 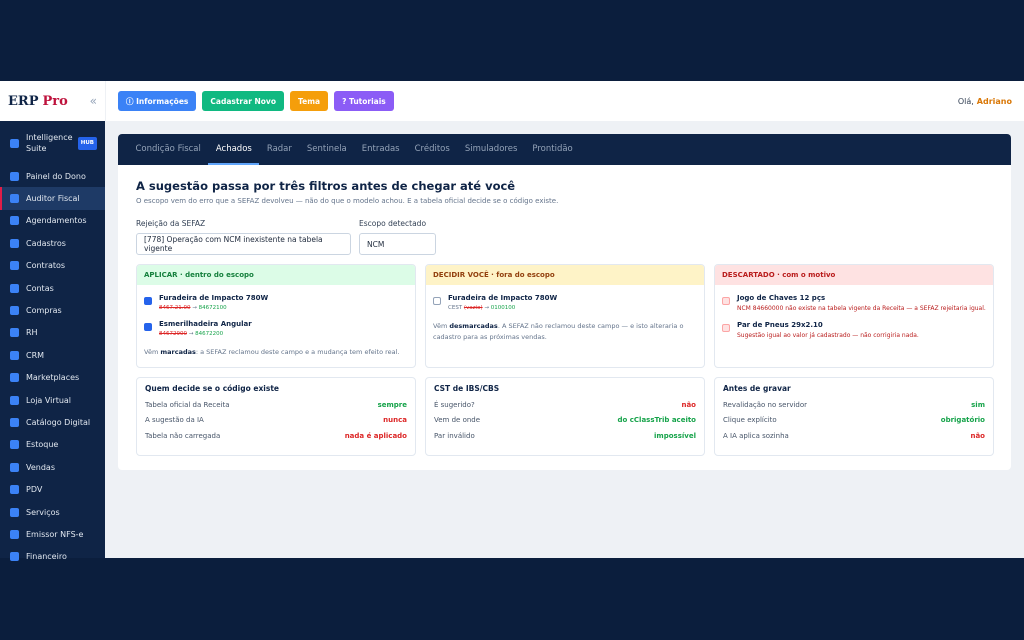 I want to click on field-label: Rejeição da SEFAZ, so click(x=171, y=223).